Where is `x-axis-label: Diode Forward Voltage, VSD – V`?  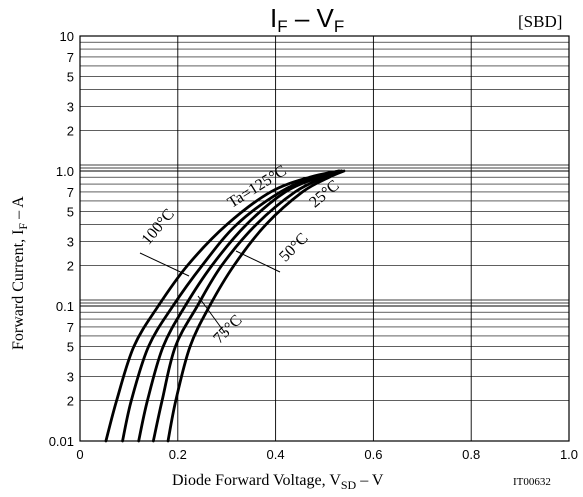 x-axis-label: Diode Forward Voltage, VSD – V is located at coordinates (278, 482).